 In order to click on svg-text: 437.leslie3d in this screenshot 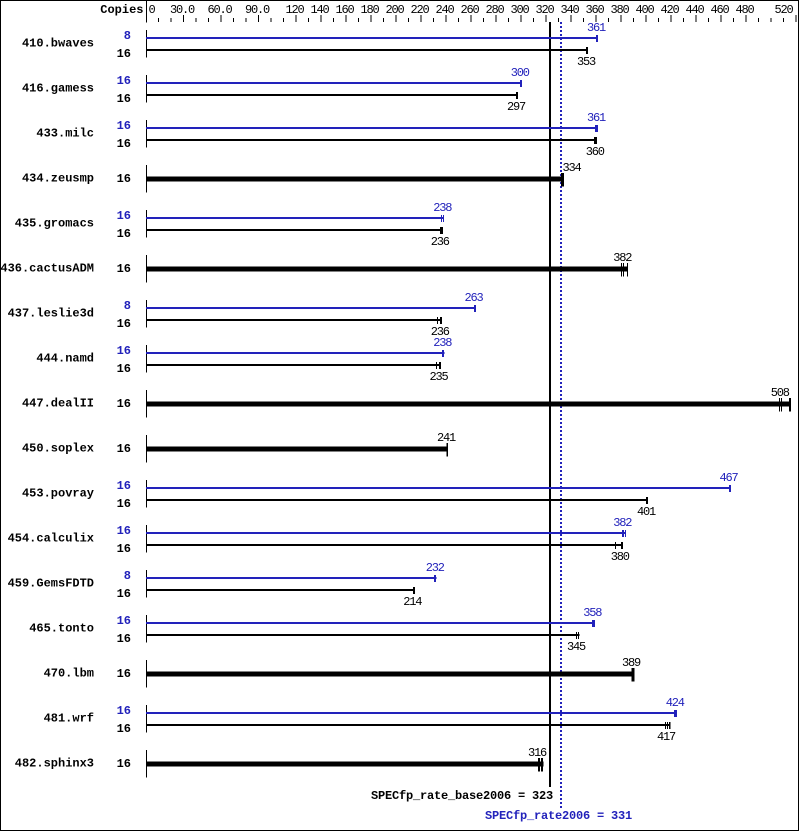, I will do `click(51, 314)`.